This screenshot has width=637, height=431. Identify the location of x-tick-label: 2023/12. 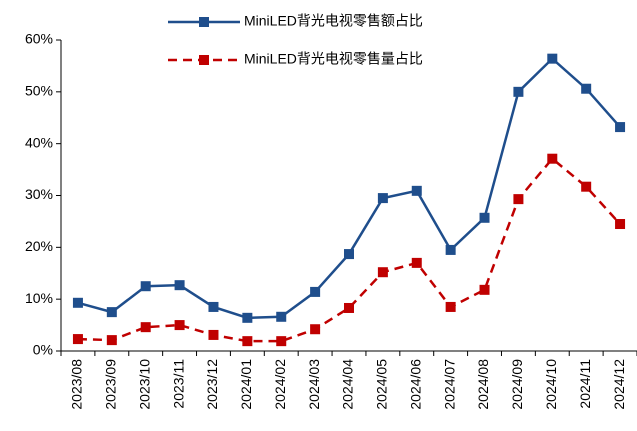
(212, 384).